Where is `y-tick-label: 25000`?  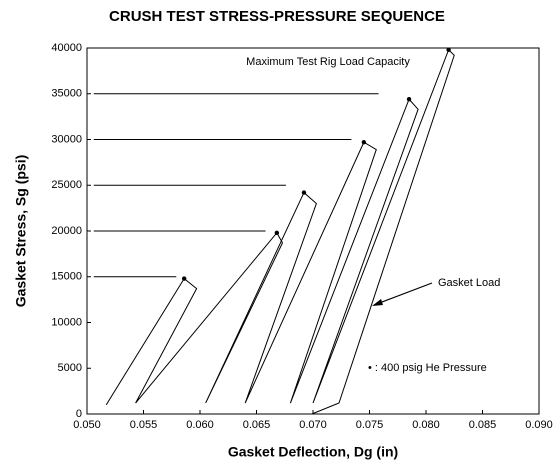
y-tick-label: 25000 is located at coordinates (66, 185).